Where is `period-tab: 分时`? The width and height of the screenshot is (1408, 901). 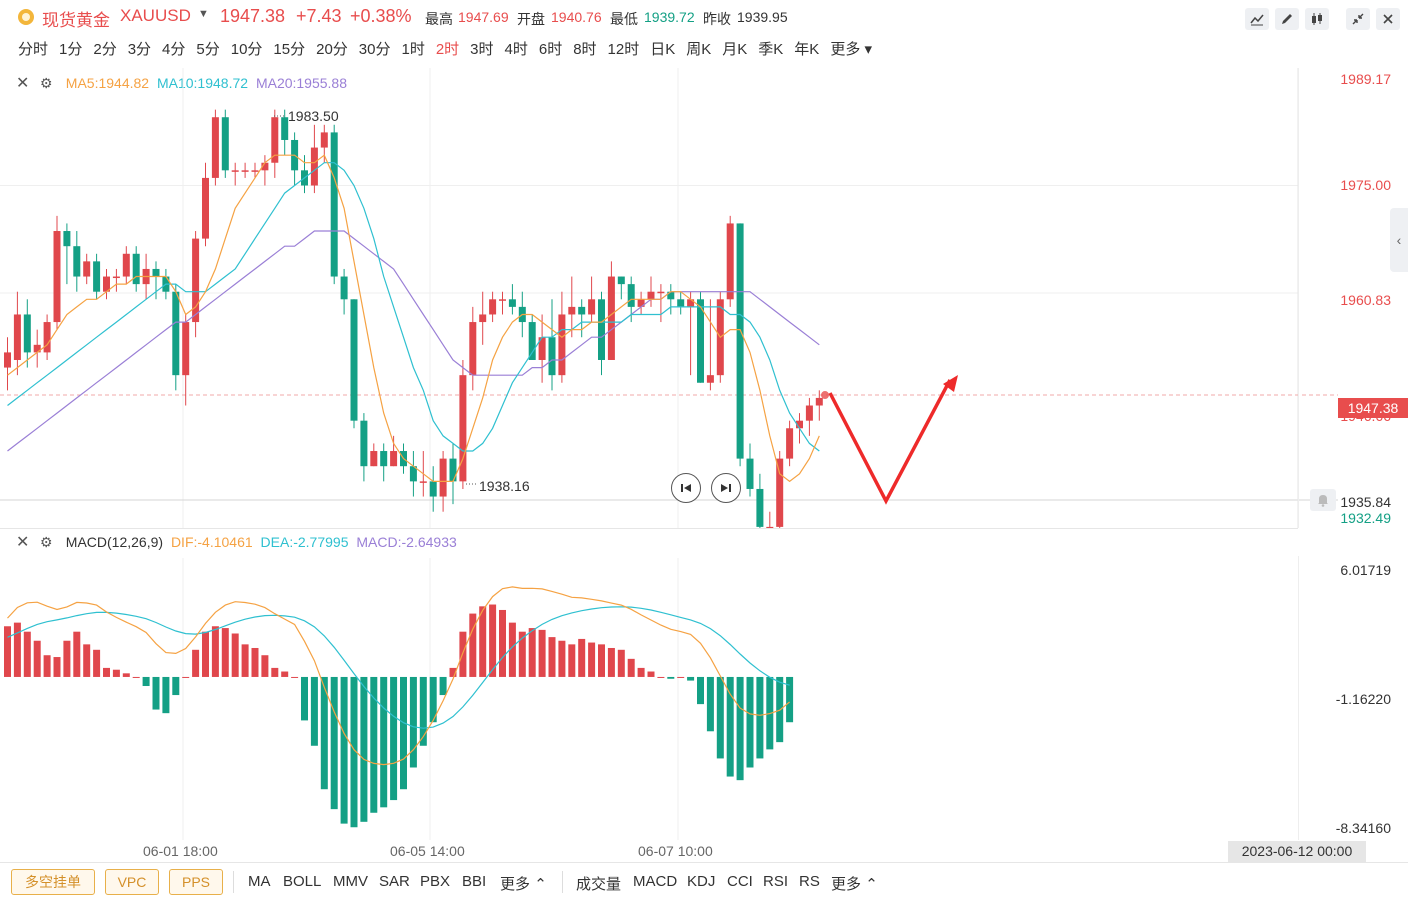
period-tab: 分时 is located at coordinates (33, 49).